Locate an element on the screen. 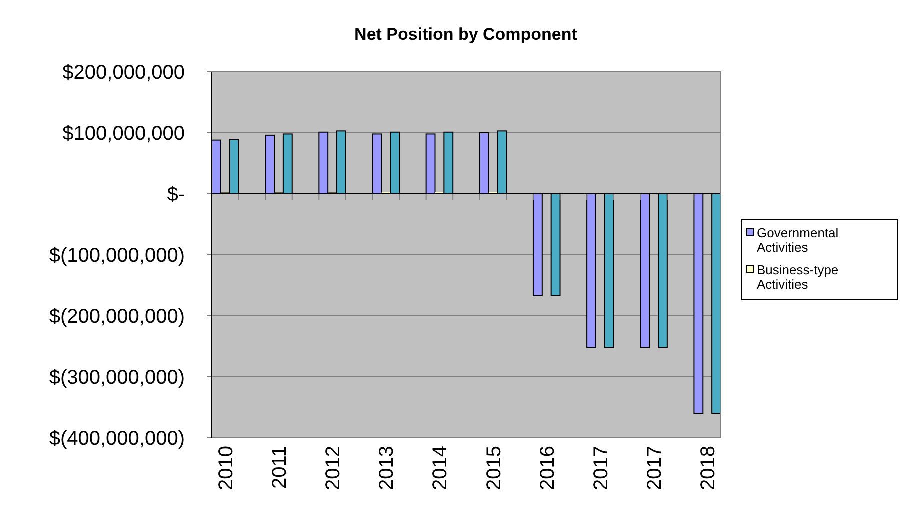 Image resolution: width=902 pixels, height=518 pixels. y-tick-label: $(200,000,000) is located at coordinates (117, 317).